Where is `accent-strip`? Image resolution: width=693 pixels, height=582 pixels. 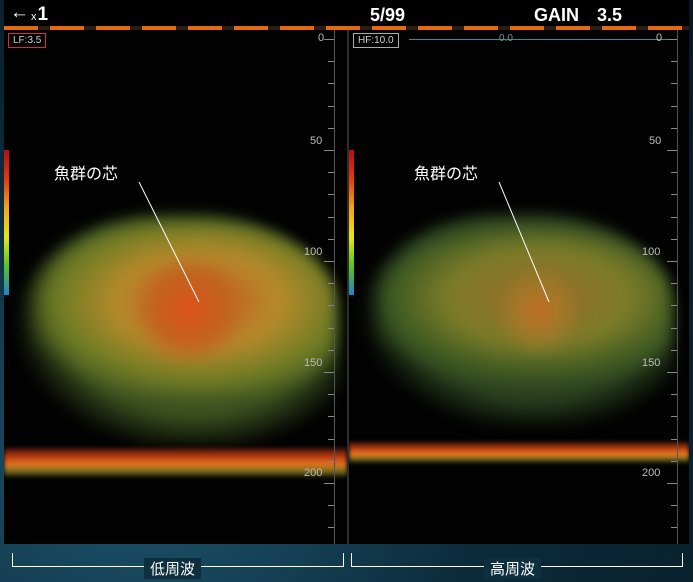 accent-strip is located at coordinates (346, 28).